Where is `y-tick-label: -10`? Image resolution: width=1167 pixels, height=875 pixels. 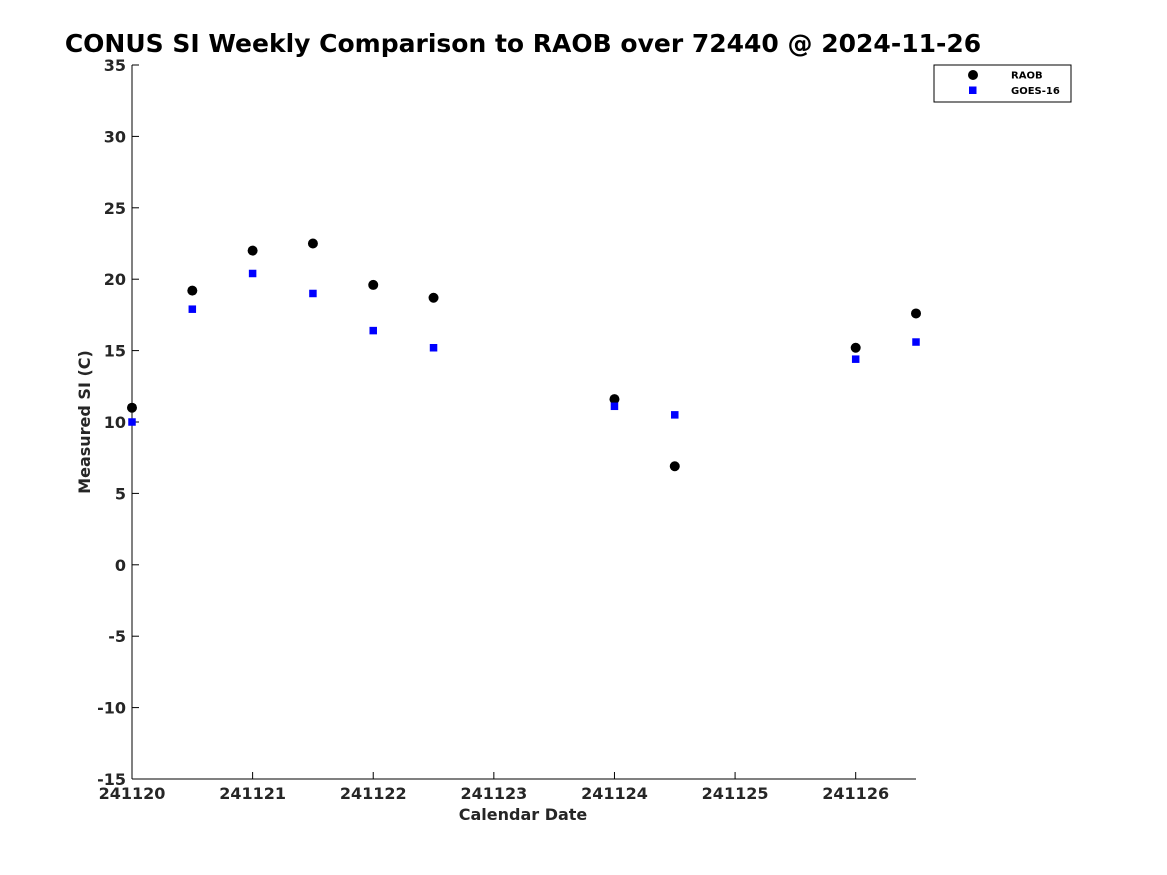 y-tick-label: -10 is located at coordinates (111, 708).